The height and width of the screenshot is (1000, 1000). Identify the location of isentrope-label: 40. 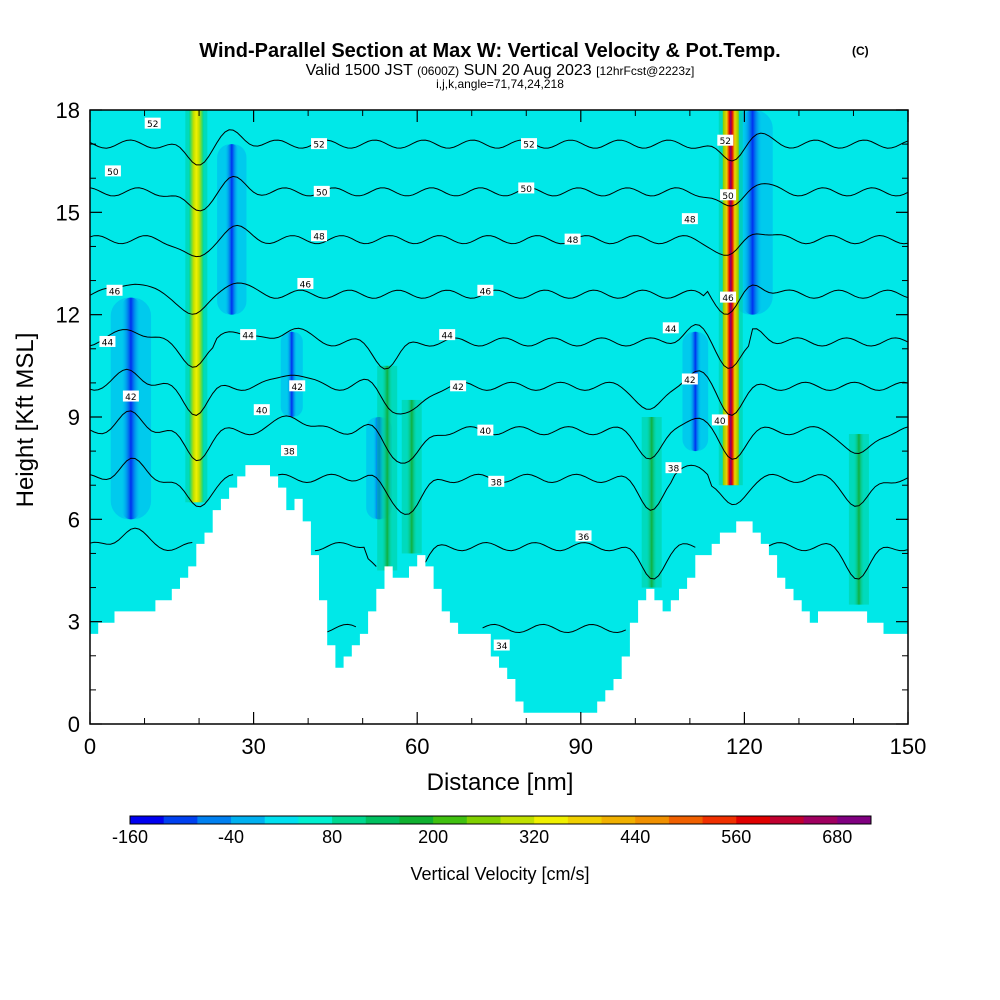
(262, 412).